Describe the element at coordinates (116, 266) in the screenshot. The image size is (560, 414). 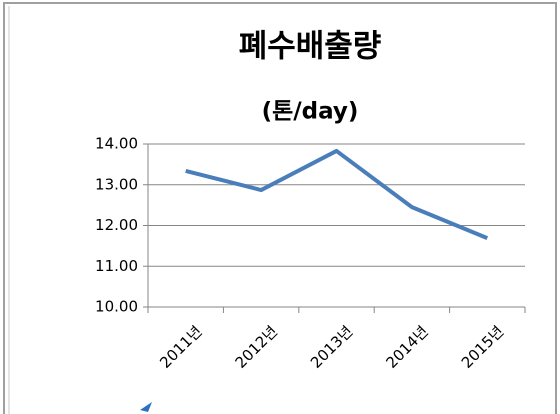
I see `y-tick-label: 11.00` at that location.